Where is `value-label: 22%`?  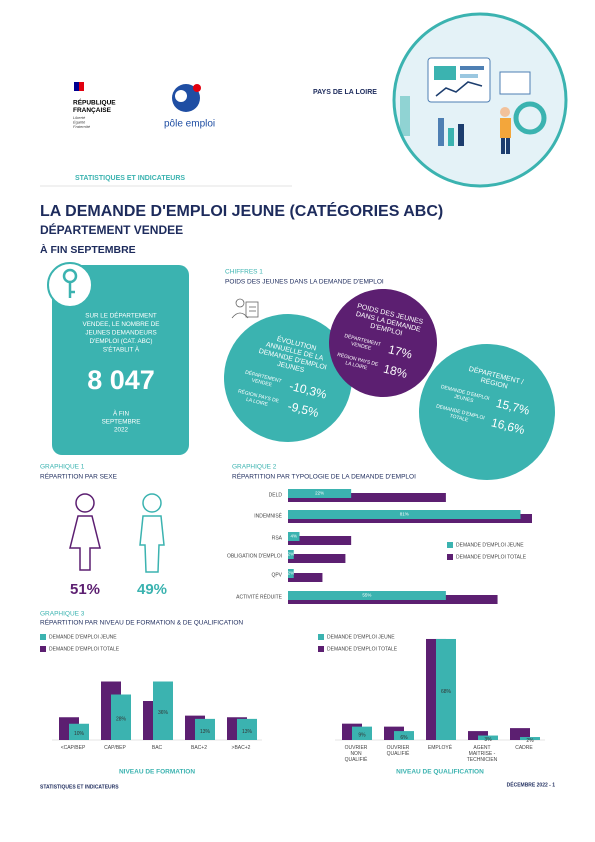 value-label: 22% is located at coordinates (319, 493).